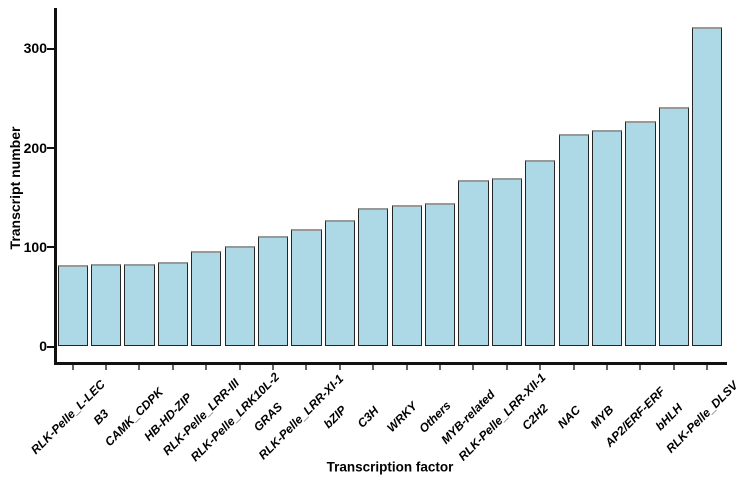  Describe the element at coordinates (673, 227) in the screenshot. I see `bar-bhlh` at that location.